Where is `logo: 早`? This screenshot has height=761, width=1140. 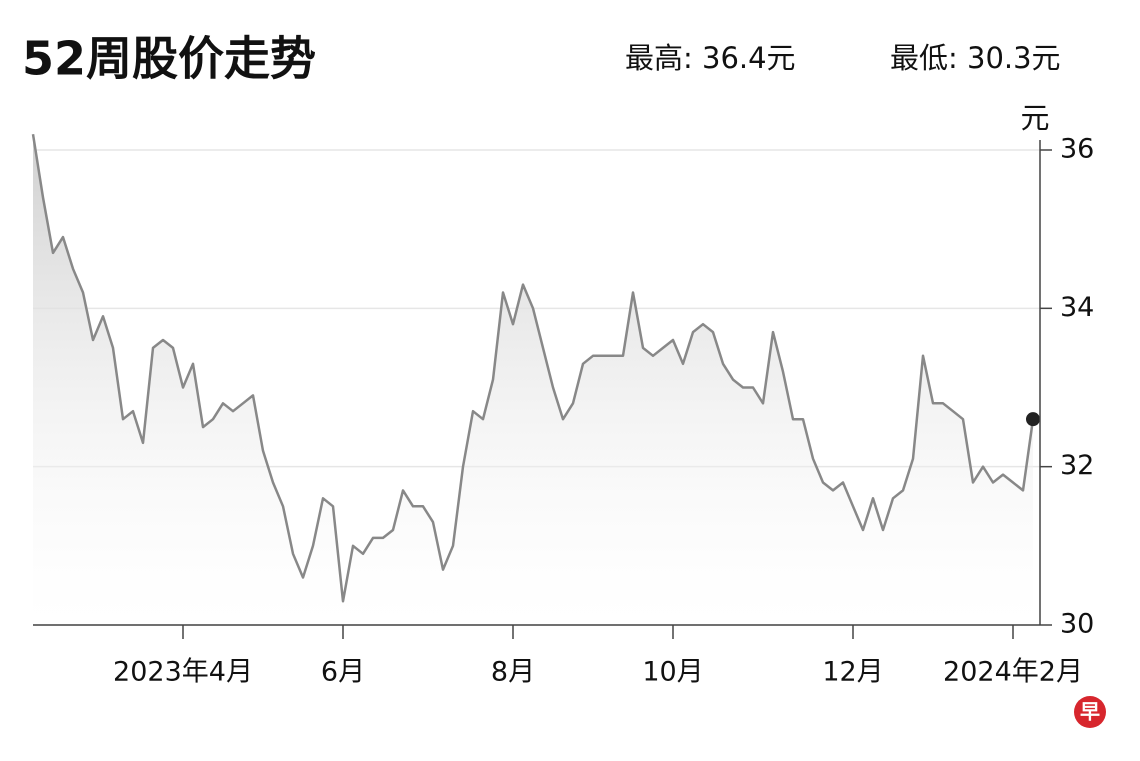 logo: 早 is located at coordinates (1090, 712).